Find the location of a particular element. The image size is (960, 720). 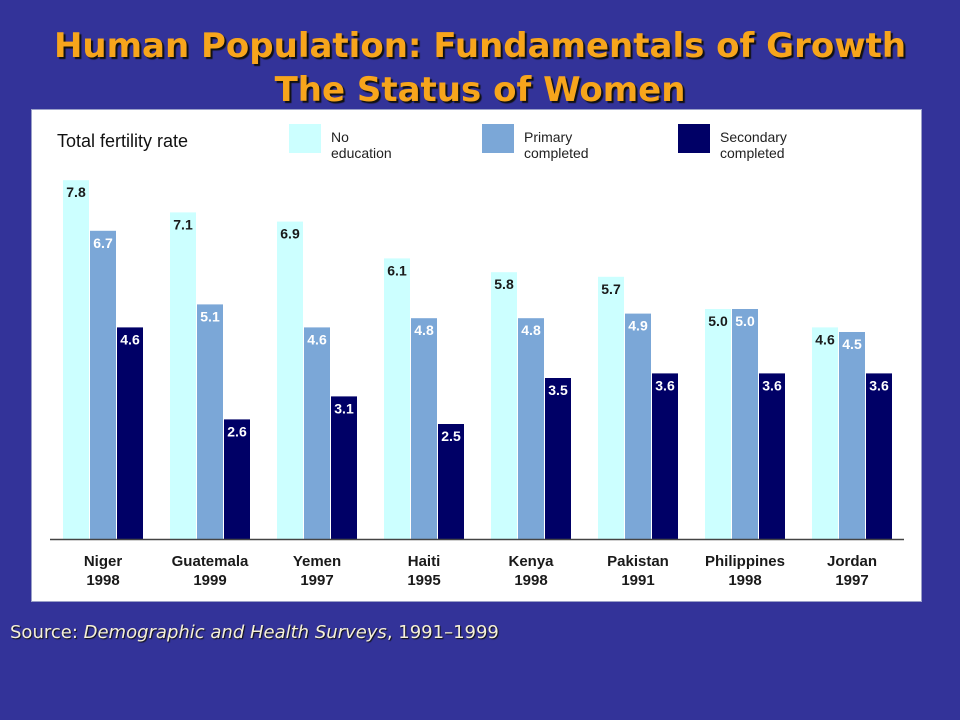

legend-label-2-line2: completed is located at coordinates (556, 153).